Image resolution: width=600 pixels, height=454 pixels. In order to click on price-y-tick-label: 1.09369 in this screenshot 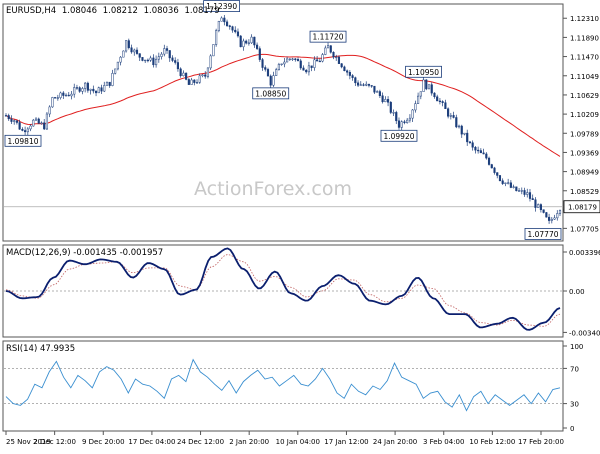, I will do `click(584, 153)`.